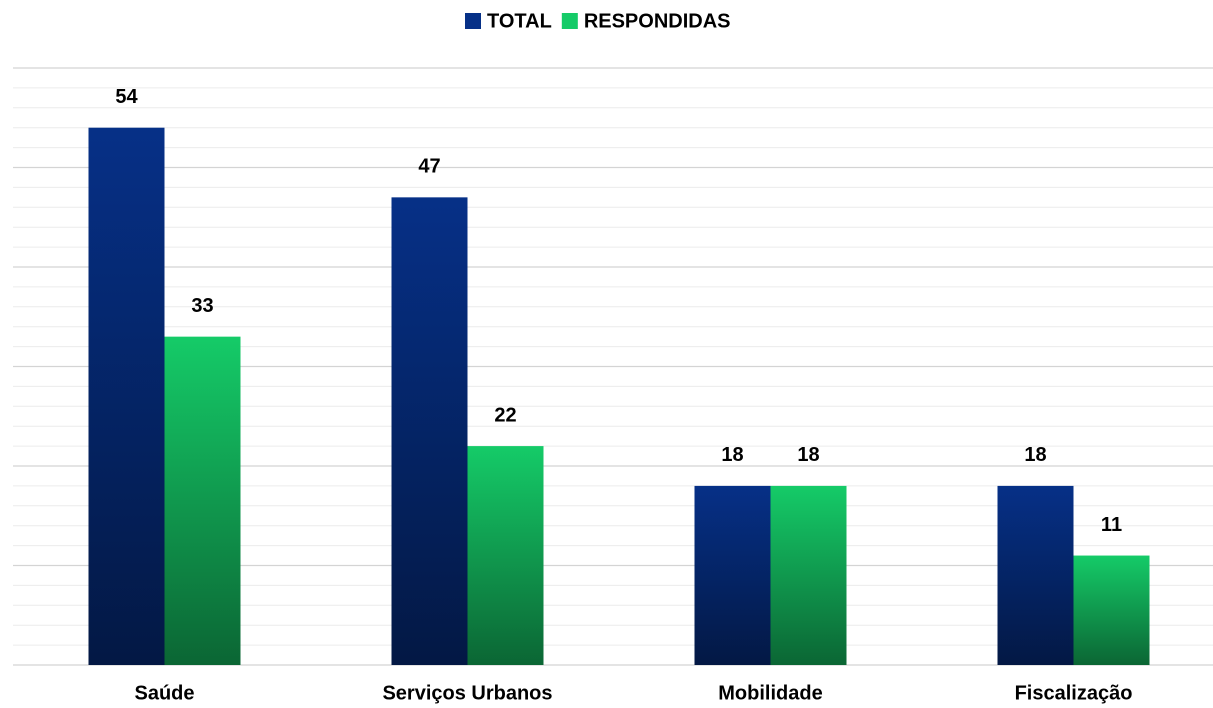 Image resolution: width=1213 pixels, height=708 pixels. What do you see at coordinates (429, 167) in the screenshot?
I see `data-label: 47` at bounding box center [429, 167].